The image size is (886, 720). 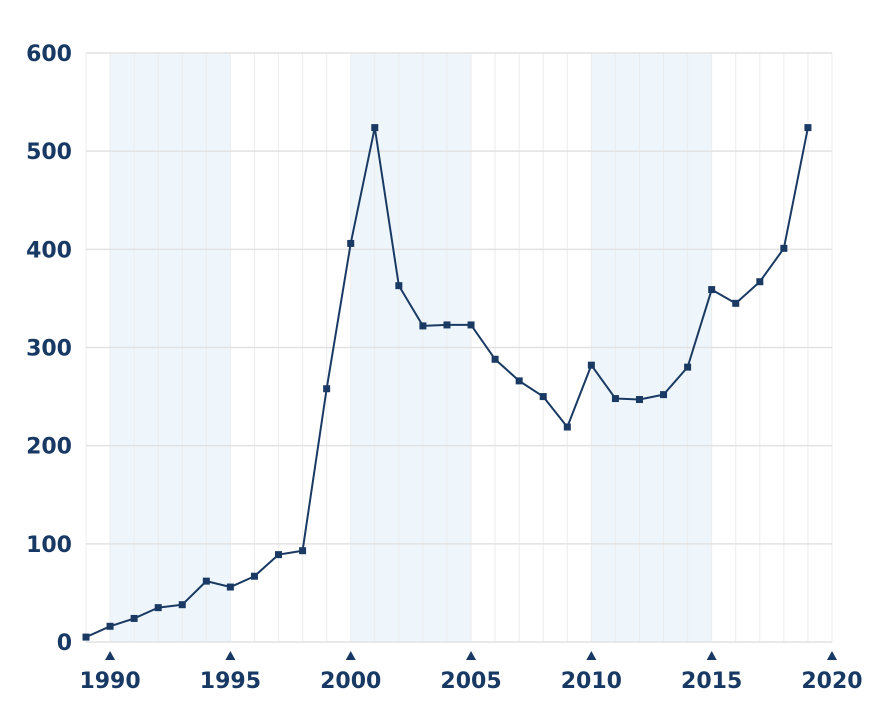 What do you see at coordinates (109, 681) in the screenshot?
I see `x-tick-label-1990: 1990` at bounding box center [109, 681].